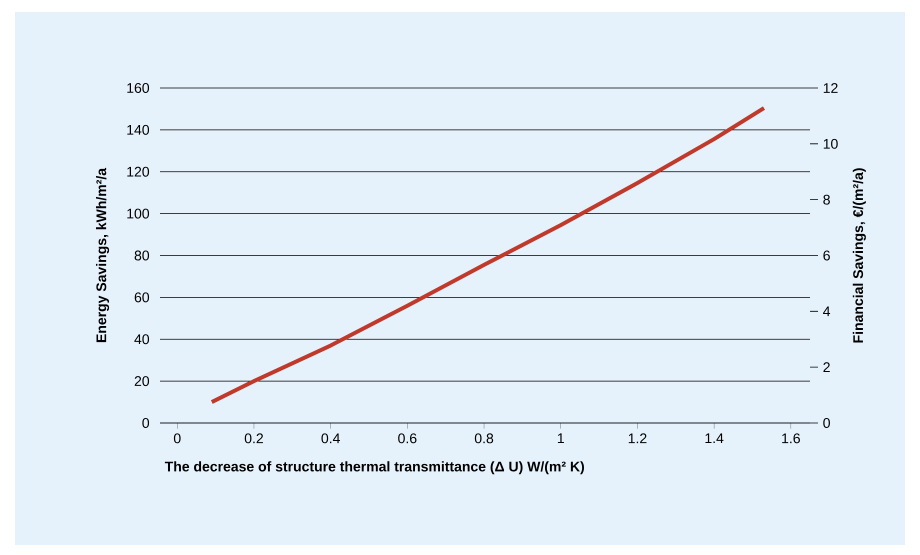 The width and height of the screenshot is (920, 555). Describe the element at coordinates (177, 438) in the screenshot. I see `x-tick-label: 0` at that location.